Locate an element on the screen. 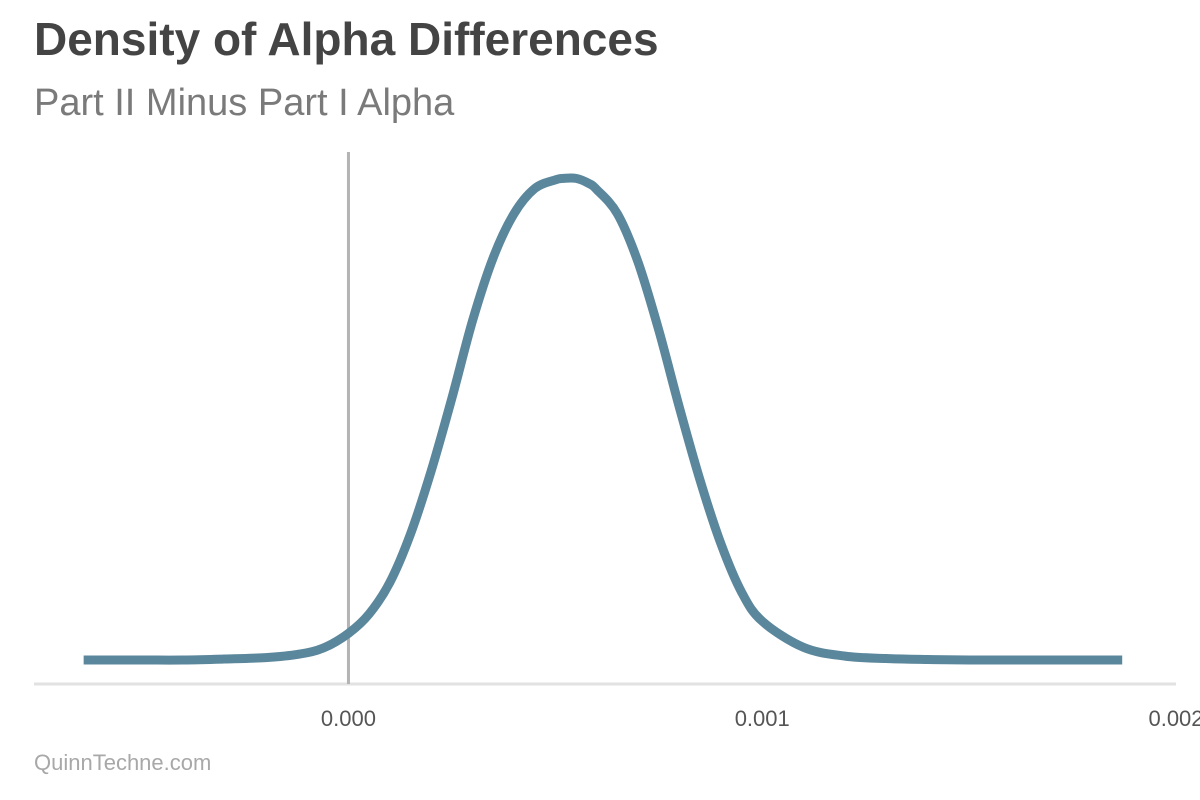 Image resolution: width=1200 pixels, height=800 pixels. chart-subtitle: Part II Minus Part I Alpha is located at coordinates (244, 103).